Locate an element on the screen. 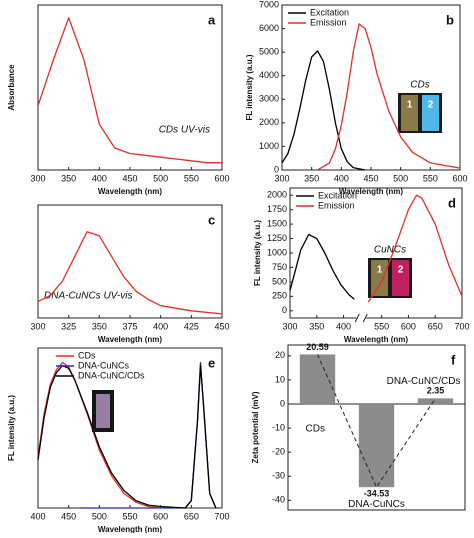  y-tick-label: 250 is located at coordinates (279, 296).